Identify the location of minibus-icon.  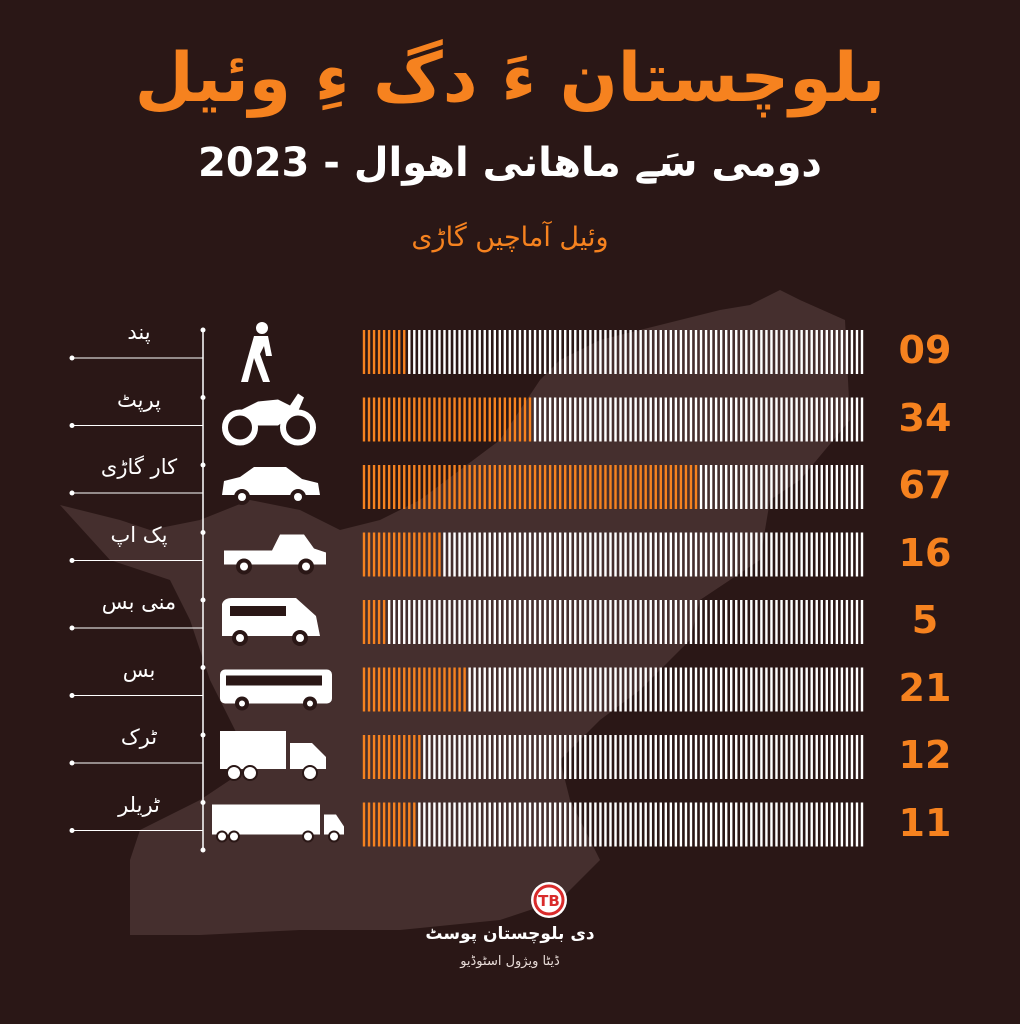
(271, 622).